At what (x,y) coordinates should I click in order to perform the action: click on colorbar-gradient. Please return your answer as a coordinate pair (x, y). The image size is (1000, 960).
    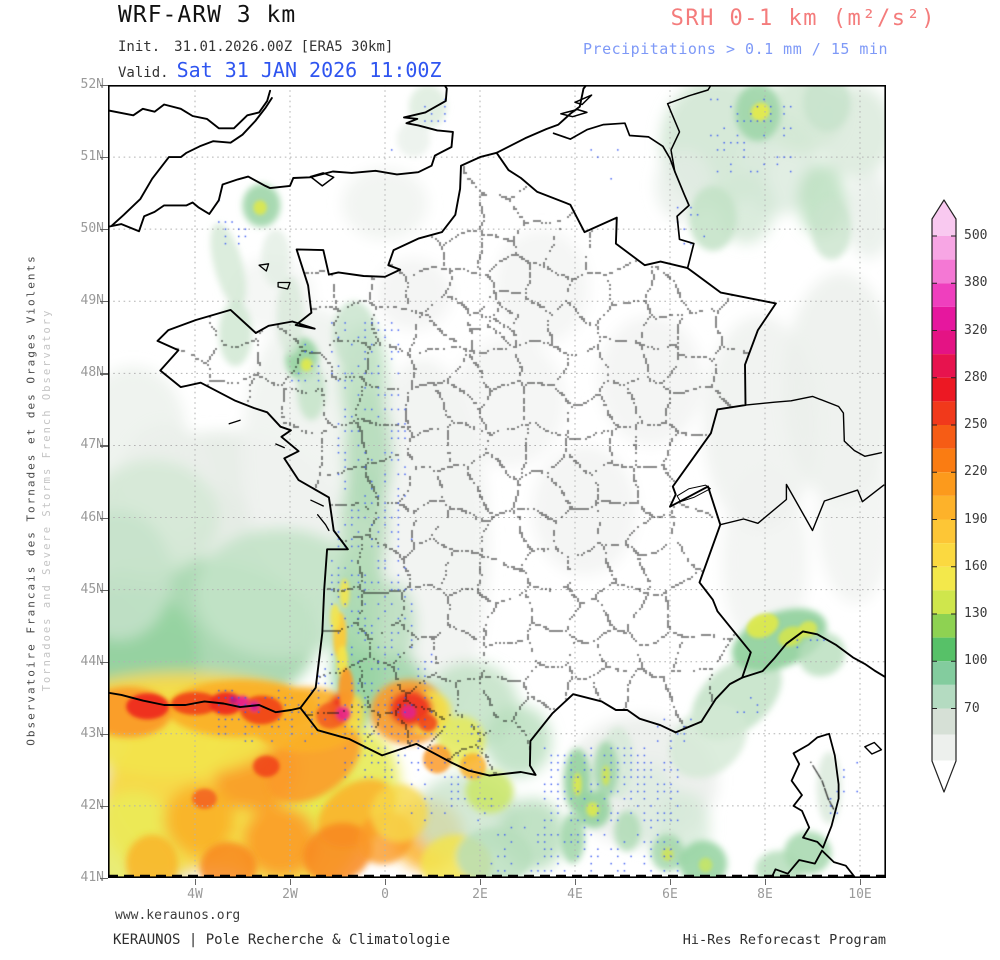
    Looking at the image, I should click on (944, 496).